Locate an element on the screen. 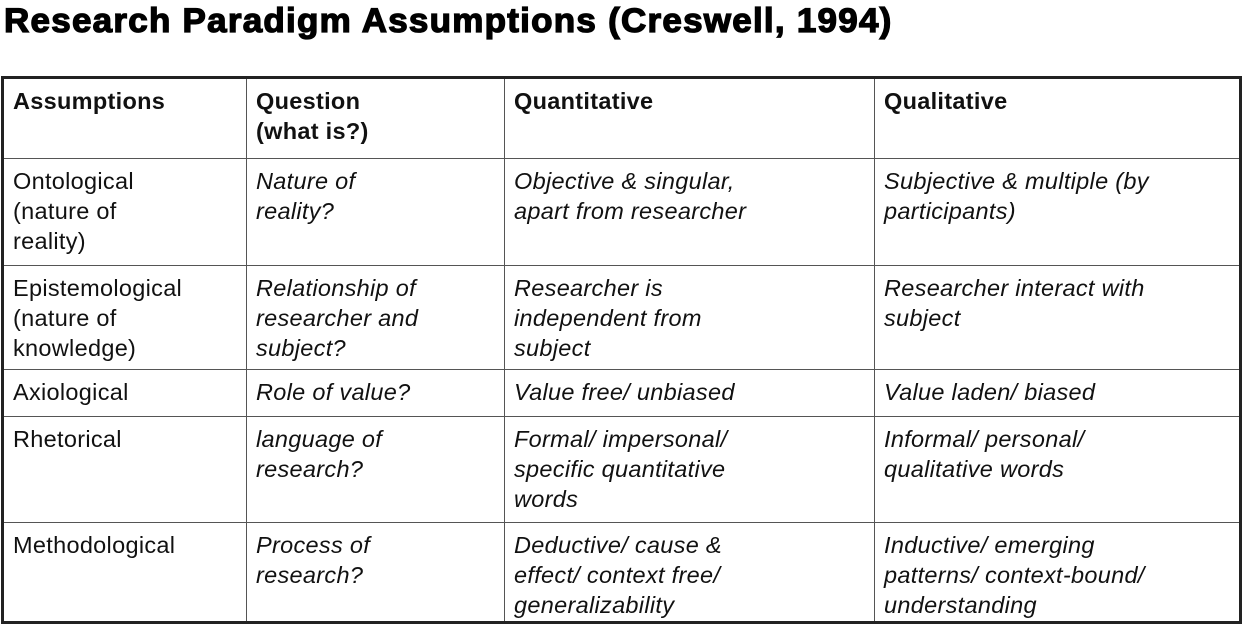 This screenshot has width=1246, height=624. header-assumptions: Assumptions is located at coordinates (124, 118).